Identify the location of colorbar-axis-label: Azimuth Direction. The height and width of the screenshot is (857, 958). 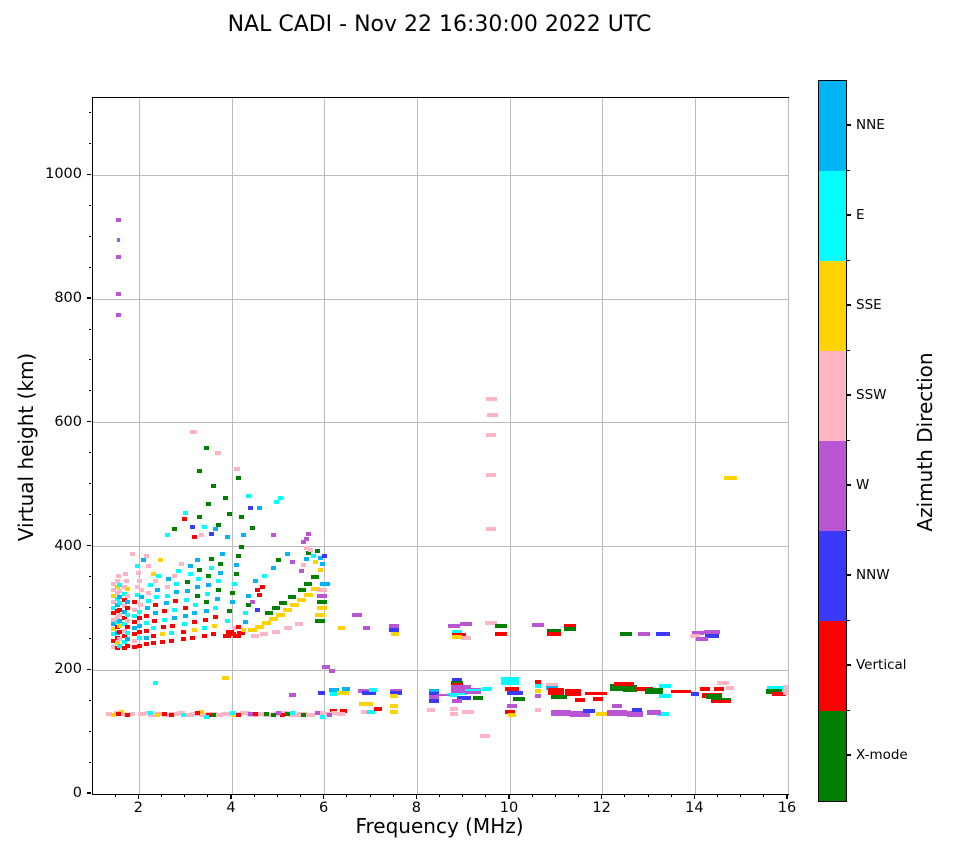
(925, 442).